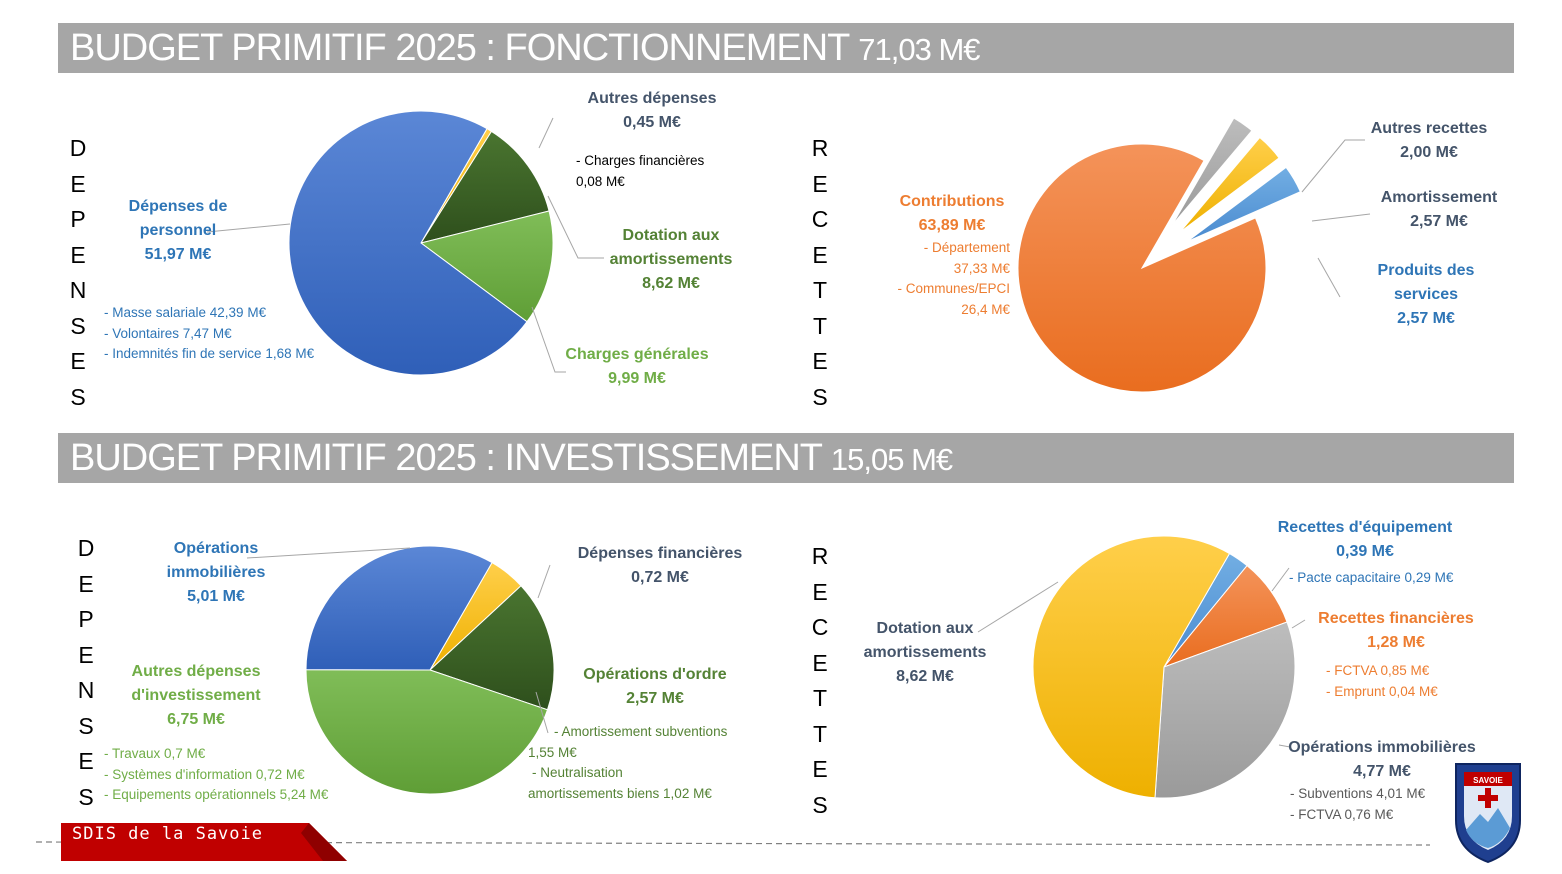  I want to click on label-recettes-financieres: Recettes financières 1,28 M€, so click(1396, 631).